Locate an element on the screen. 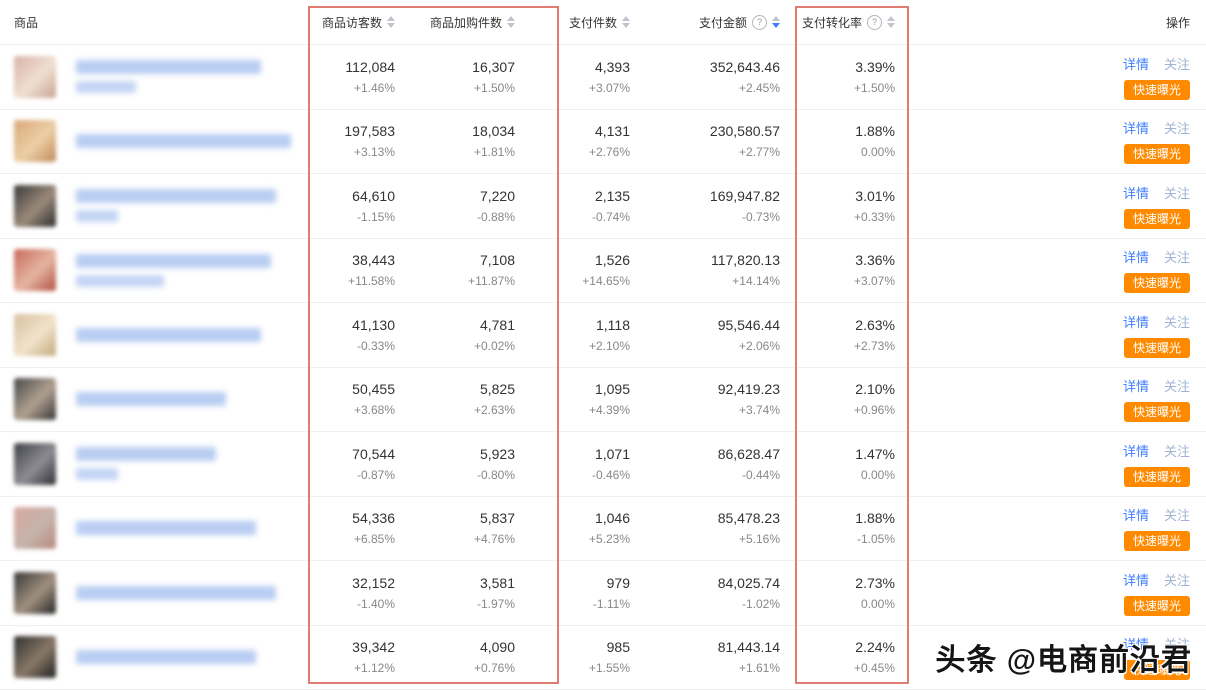  visitors-cell: 64,610 -1.15% is located at coordinates (355, 206).